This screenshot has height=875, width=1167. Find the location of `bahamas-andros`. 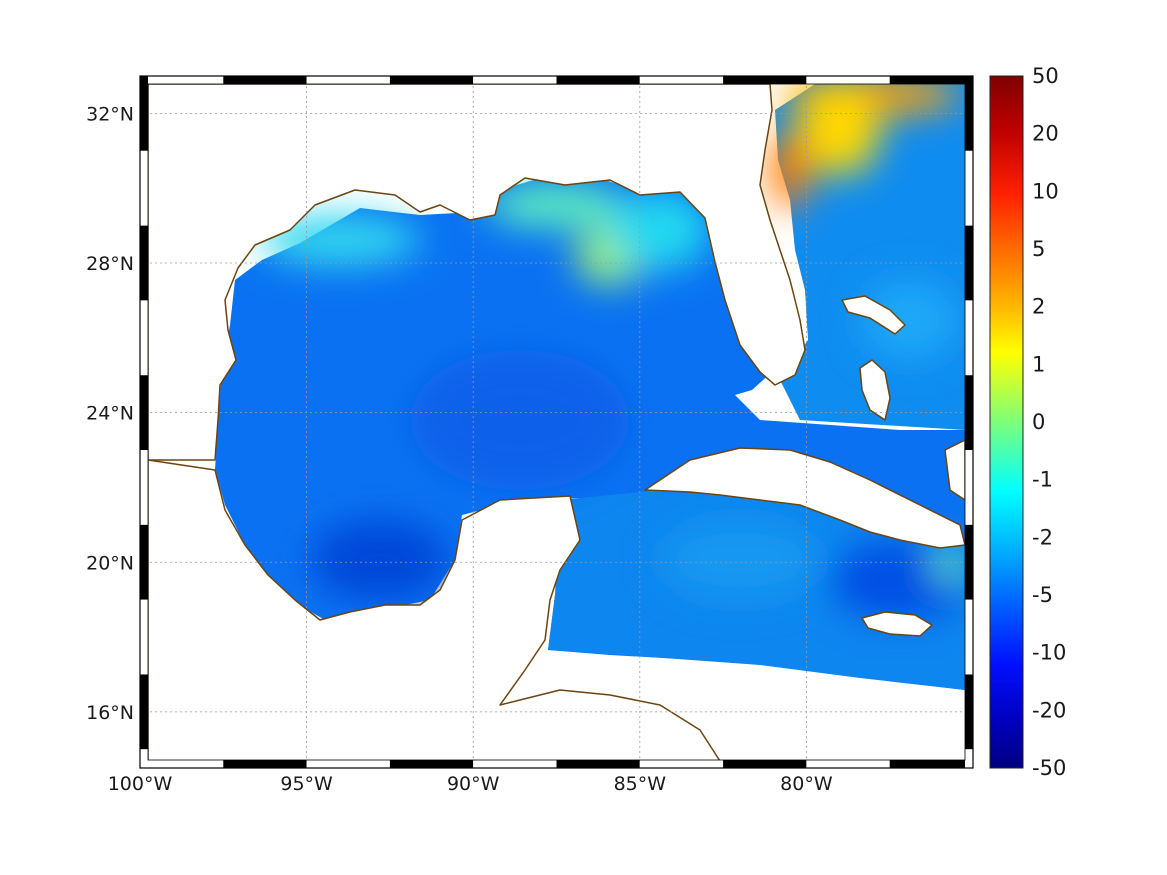

bahamas-andros is located at coordinates (875, 390).